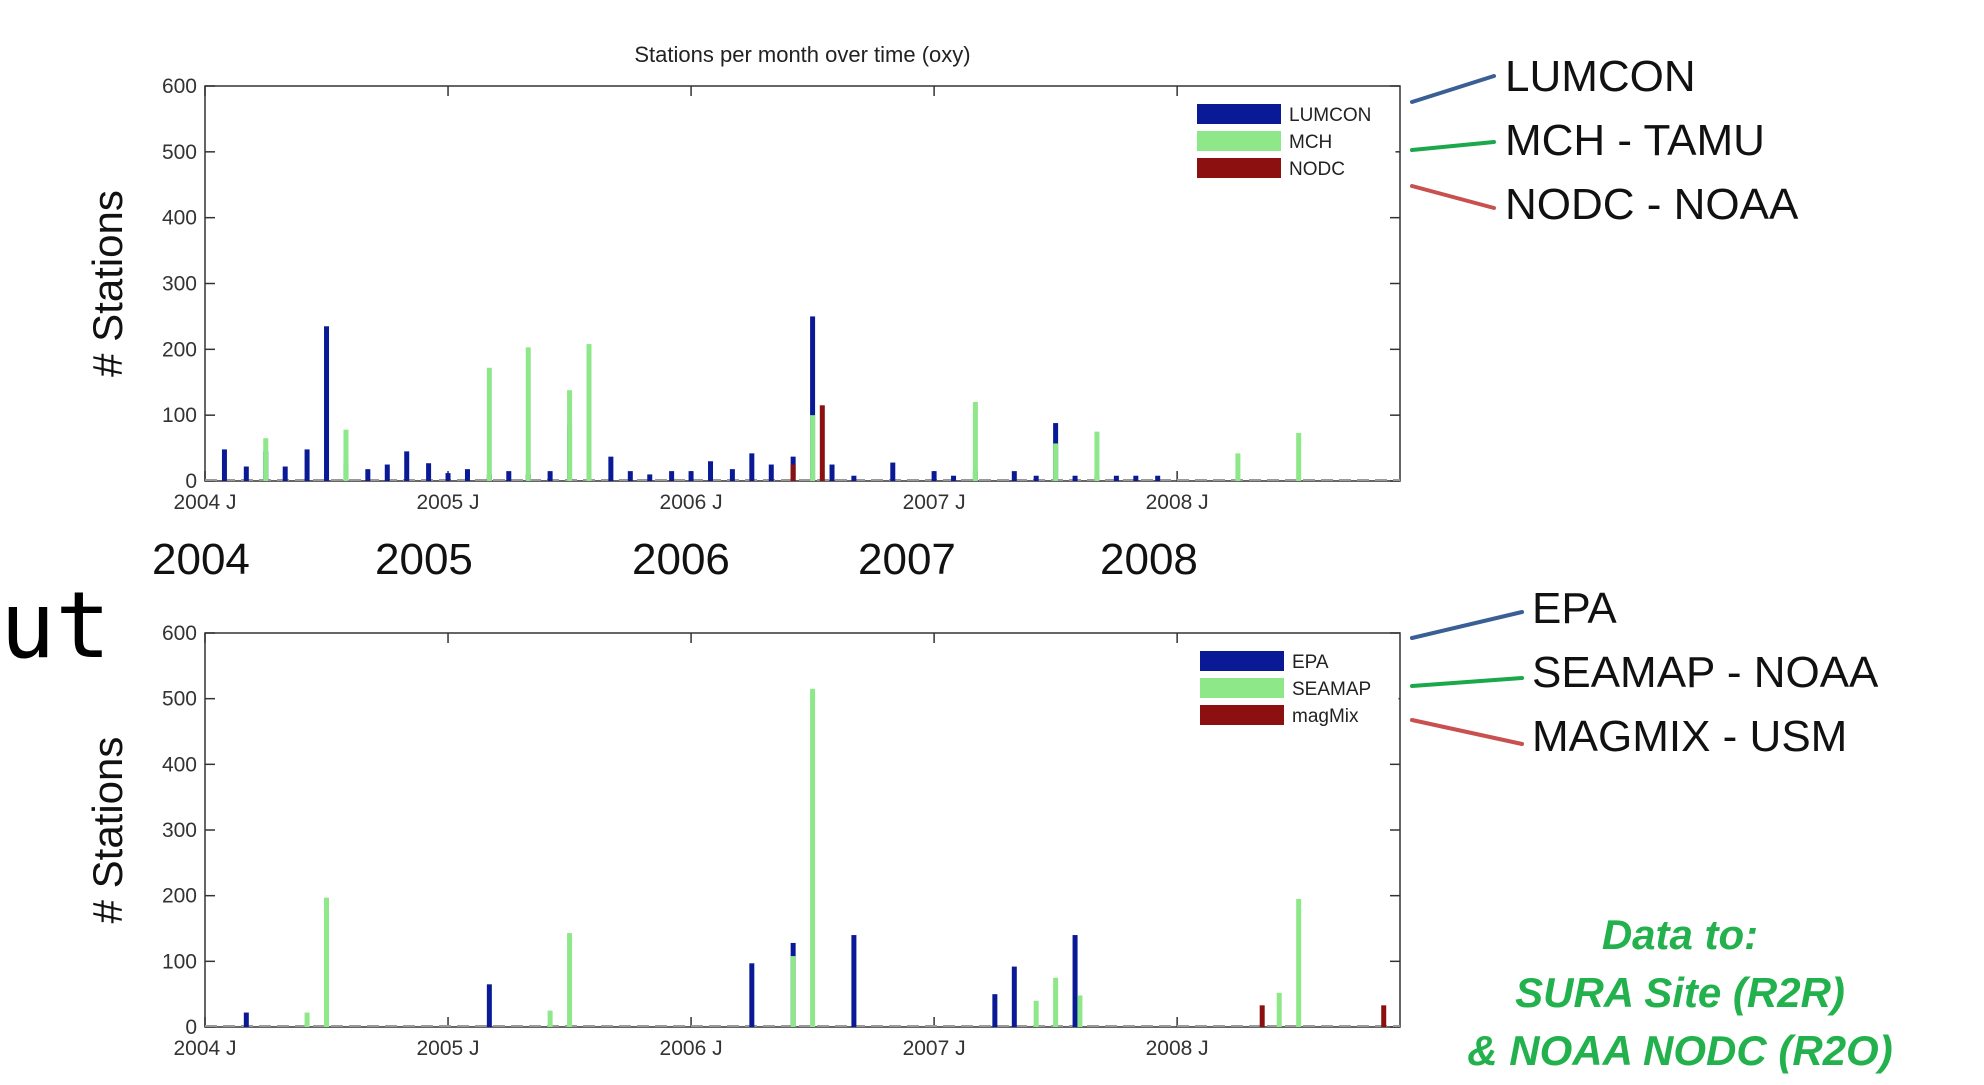  Describe the element at coordinates (1635, 140) in the screenshot. I see `side-legend-mch-tamu: MCH - TAMU` at that location.